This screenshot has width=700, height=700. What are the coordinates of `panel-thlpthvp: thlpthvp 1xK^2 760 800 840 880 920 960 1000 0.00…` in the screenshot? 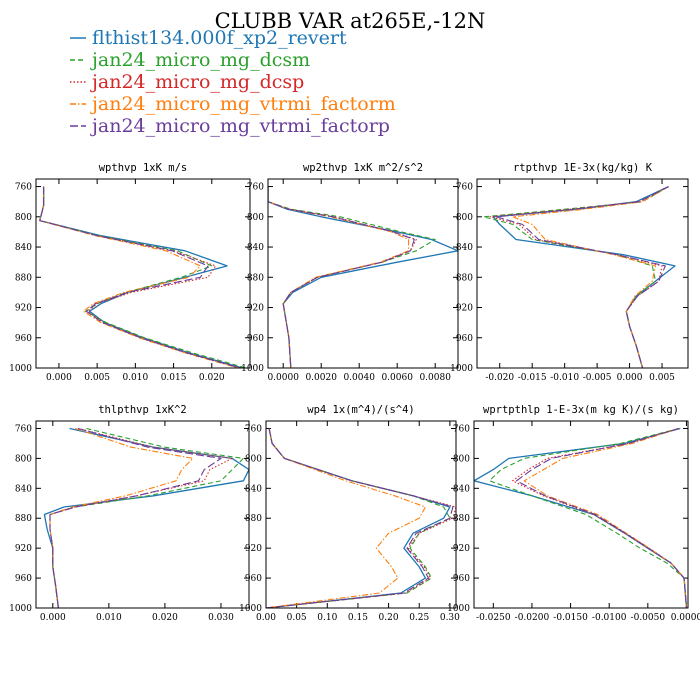 It's located at (129, 513).